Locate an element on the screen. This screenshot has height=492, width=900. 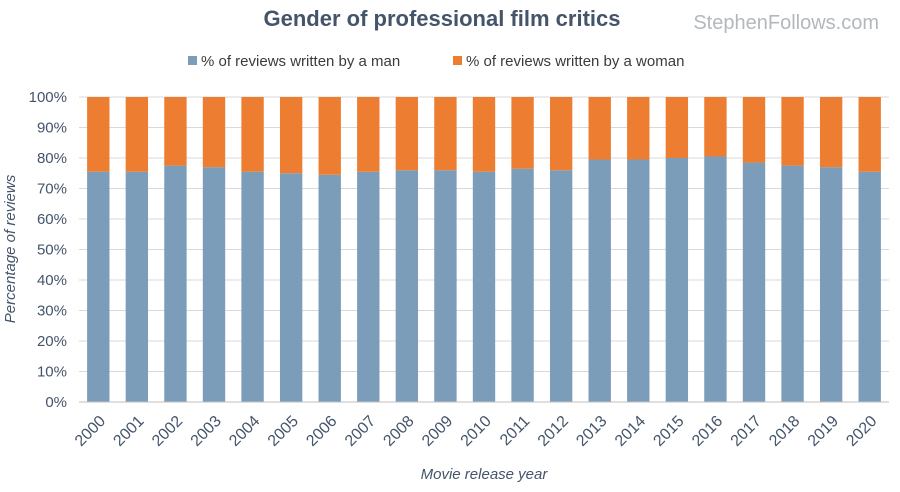
x-tick-label: 2010 is located at coordinates (476, 431).